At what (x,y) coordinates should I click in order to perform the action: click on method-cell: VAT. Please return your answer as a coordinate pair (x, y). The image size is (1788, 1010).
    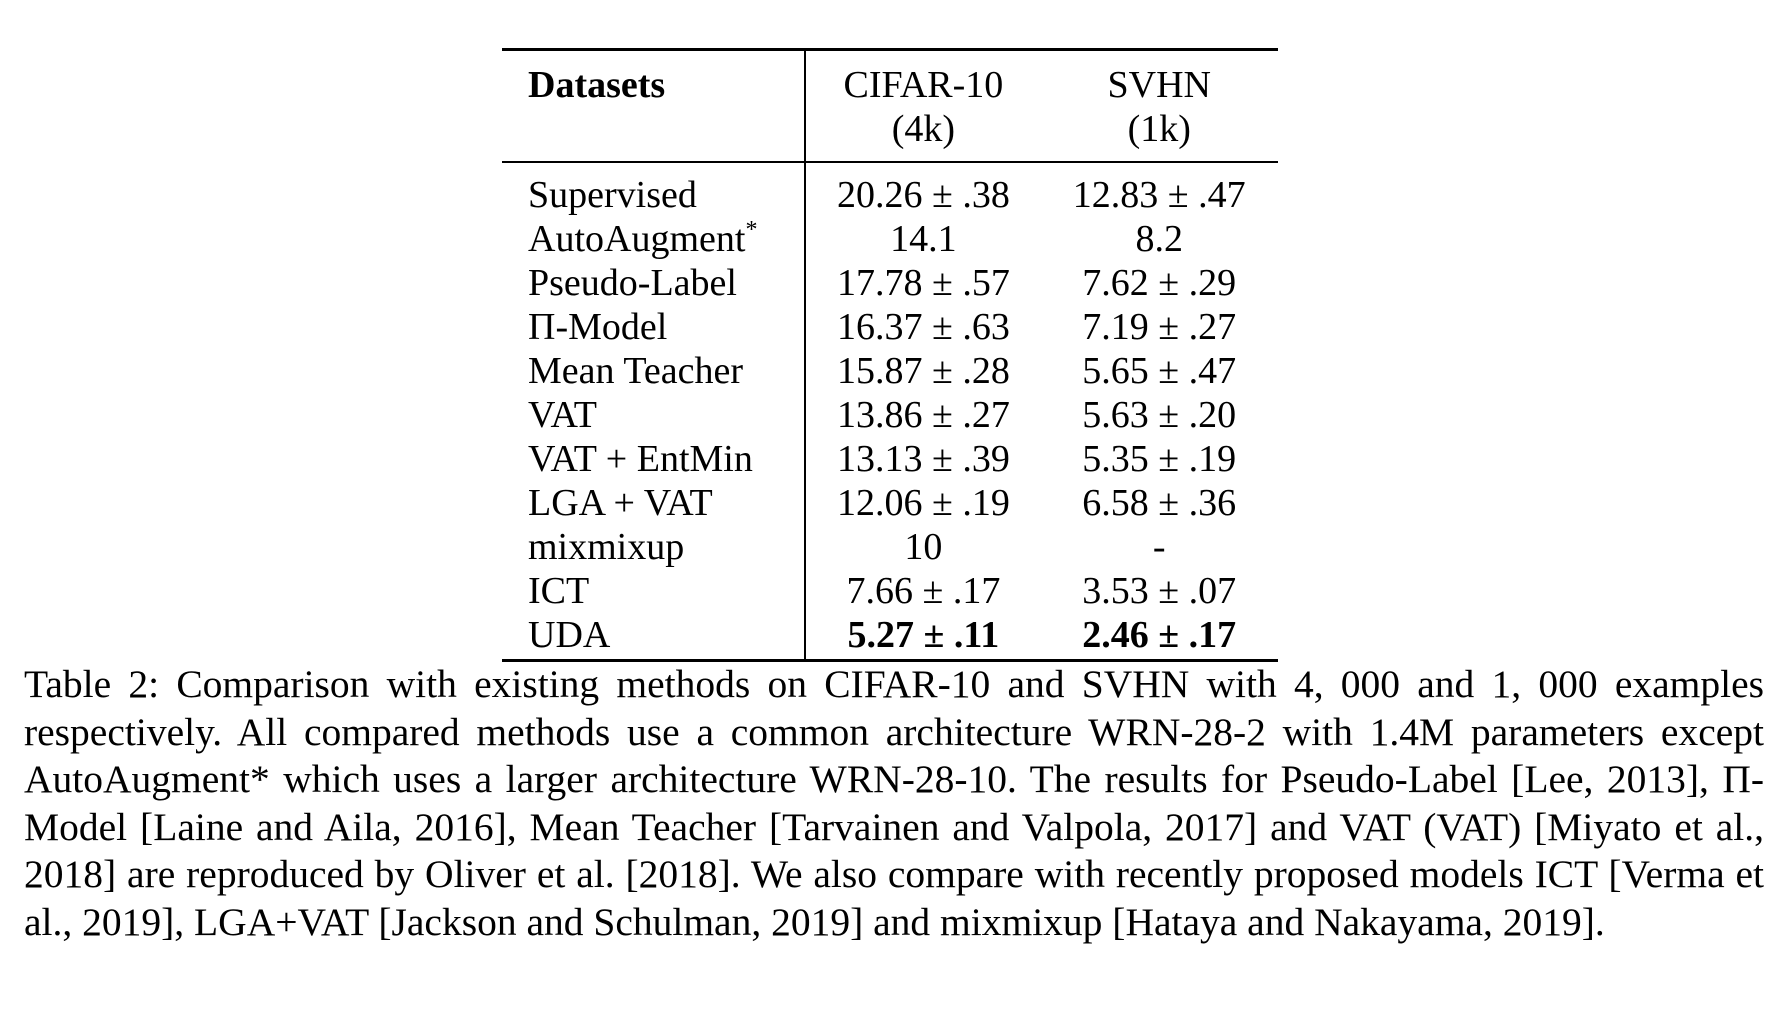
    Looking at the image, I should click on (654, 415).